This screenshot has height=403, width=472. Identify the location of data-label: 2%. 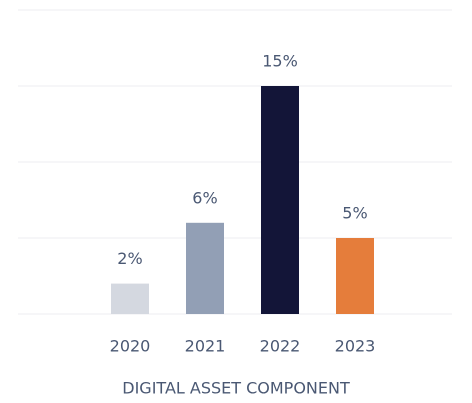
(129, 258).